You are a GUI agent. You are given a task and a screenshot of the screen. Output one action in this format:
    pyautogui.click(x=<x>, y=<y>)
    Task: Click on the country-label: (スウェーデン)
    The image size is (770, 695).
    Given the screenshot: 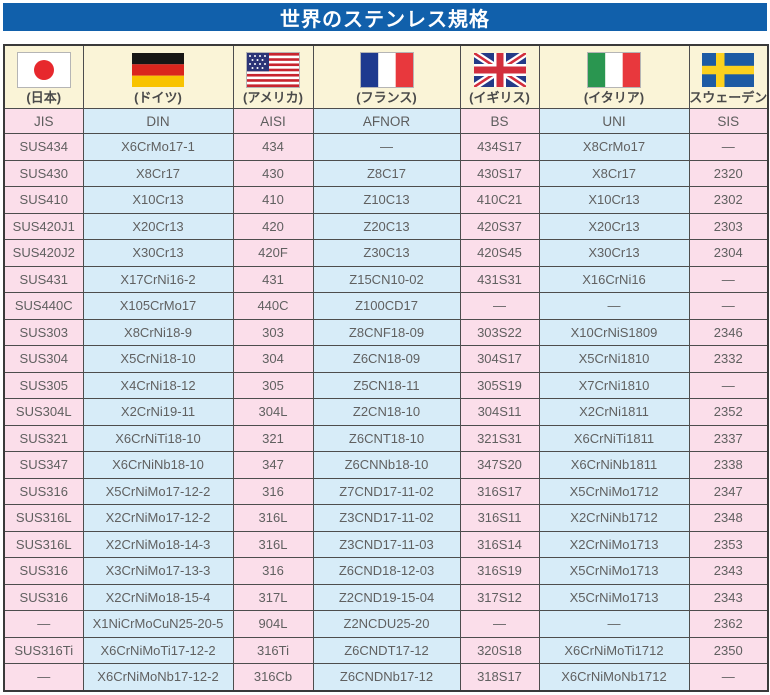 What is the action you would take?
    pyautogui.click(x=728, y=97)
    